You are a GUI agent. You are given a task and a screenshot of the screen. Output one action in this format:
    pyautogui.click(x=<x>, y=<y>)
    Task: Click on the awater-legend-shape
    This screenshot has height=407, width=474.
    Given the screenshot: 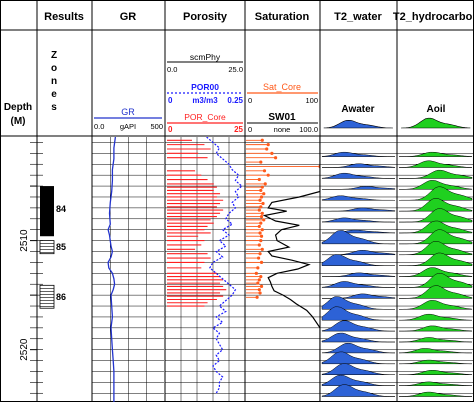 What is the action you would take?
    pyautogui.click(x=358, y=124)
    